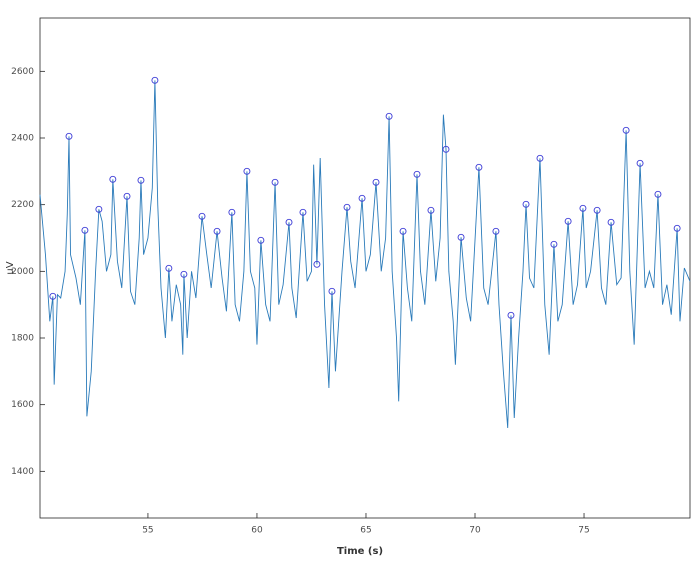 Image resolution: width=700 pixels, height=569 pixels. I want to click on x-tick-label: 75, so click(583, 531).